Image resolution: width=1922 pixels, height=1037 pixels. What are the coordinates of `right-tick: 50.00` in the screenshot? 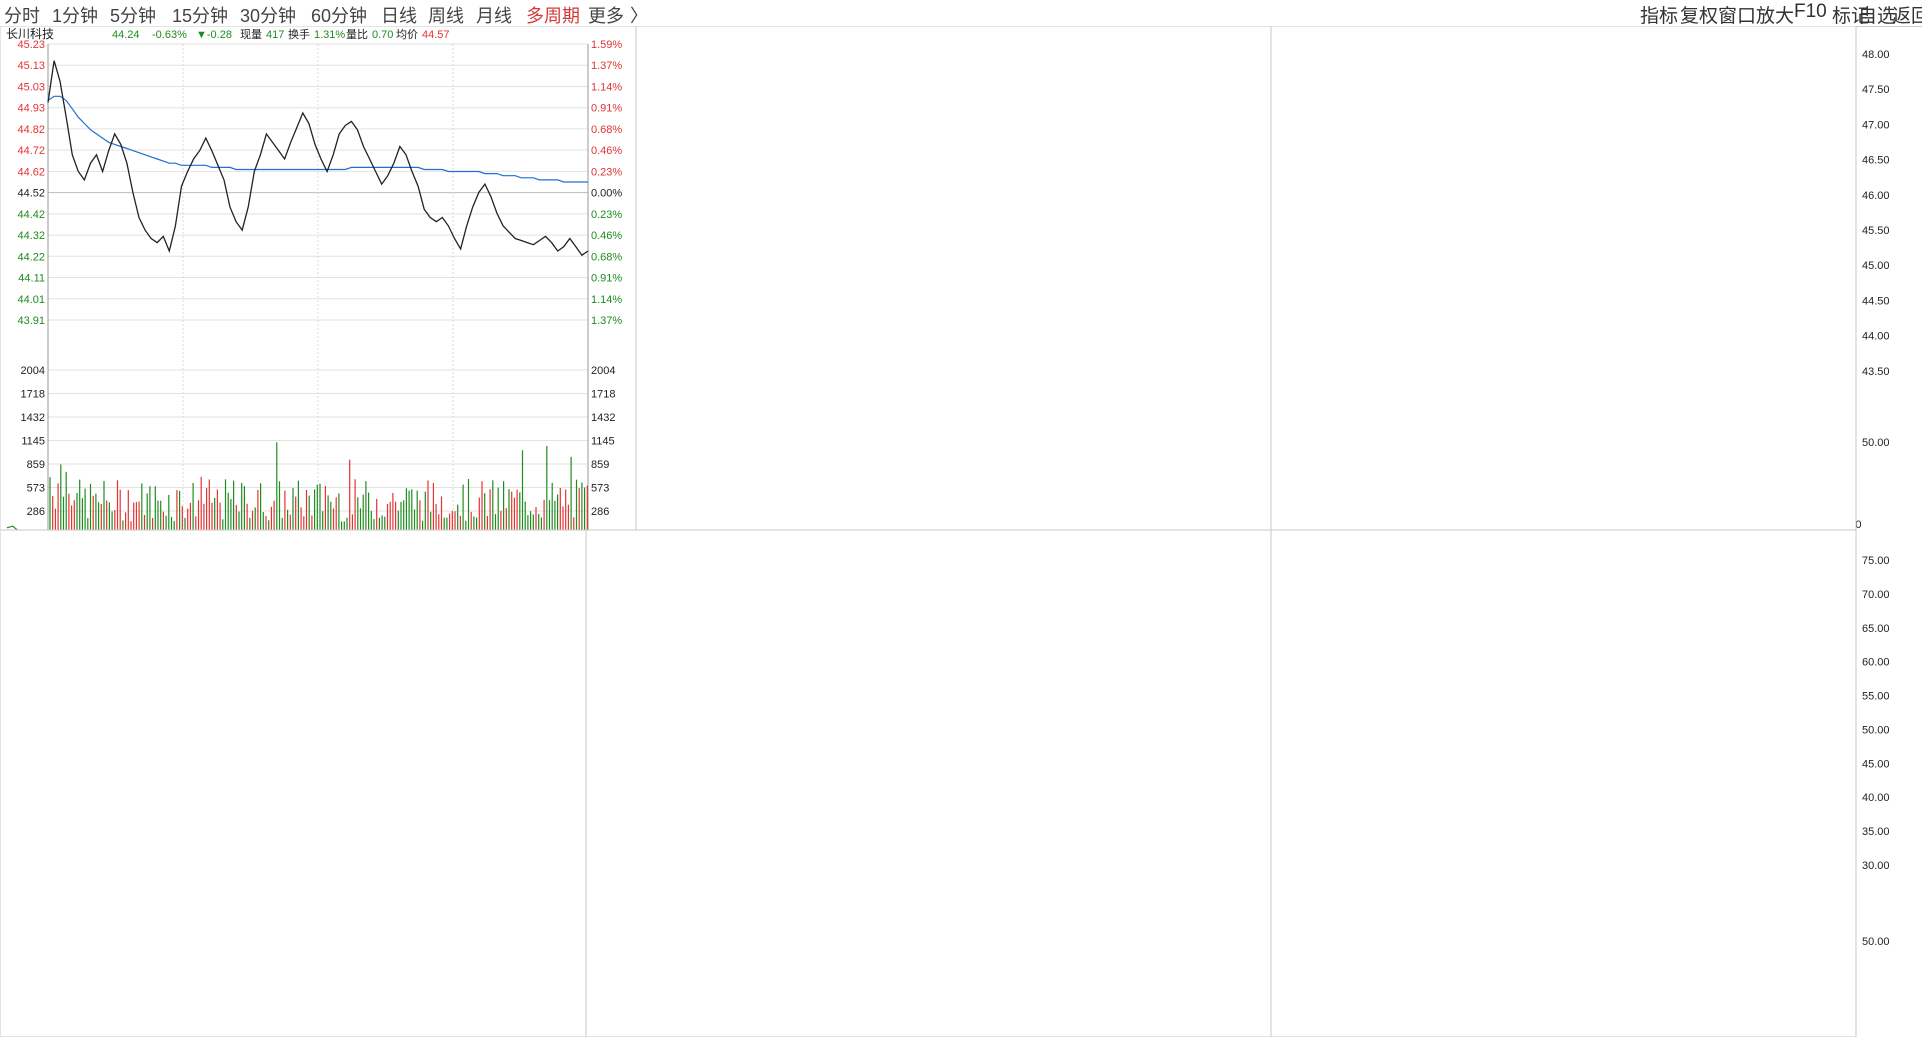 It's located at (1876, 730).